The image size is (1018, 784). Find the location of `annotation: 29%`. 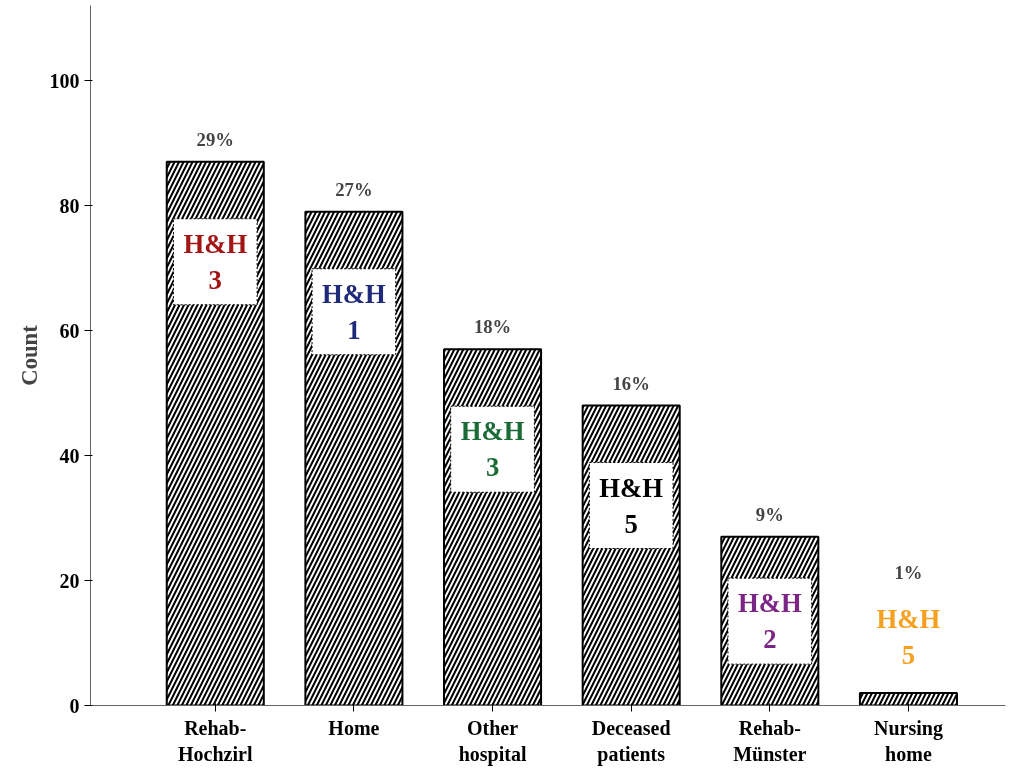

annotation: 29% is located at coordinates (215, 139).